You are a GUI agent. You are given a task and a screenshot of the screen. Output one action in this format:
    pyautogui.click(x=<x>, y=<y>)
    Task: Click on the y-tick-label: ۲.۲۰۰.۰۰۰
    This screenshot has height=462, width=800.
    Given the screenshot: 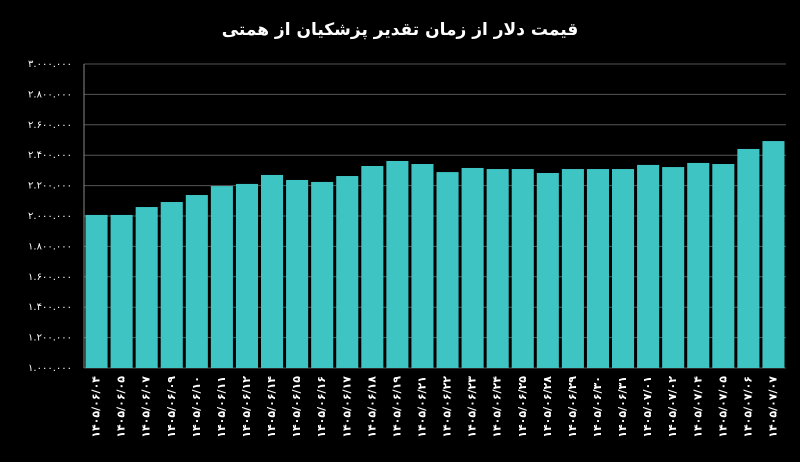 What is the action you would take?
    pyautogui.click(x=50, y=186)
    